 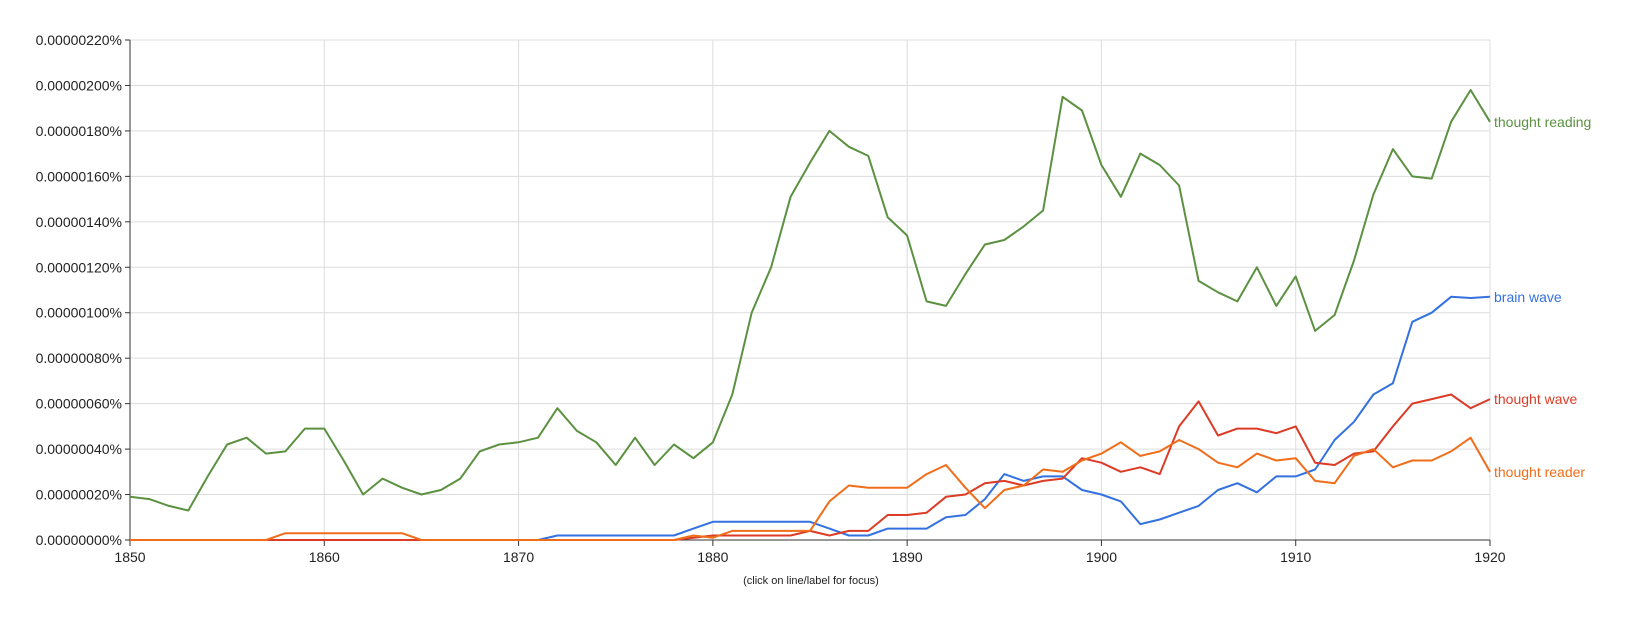 What do you see at coordinates (79, 40) in the screenshot?
I see `y-tick-label: 0.00000220%` at bounding box center [79, 40].